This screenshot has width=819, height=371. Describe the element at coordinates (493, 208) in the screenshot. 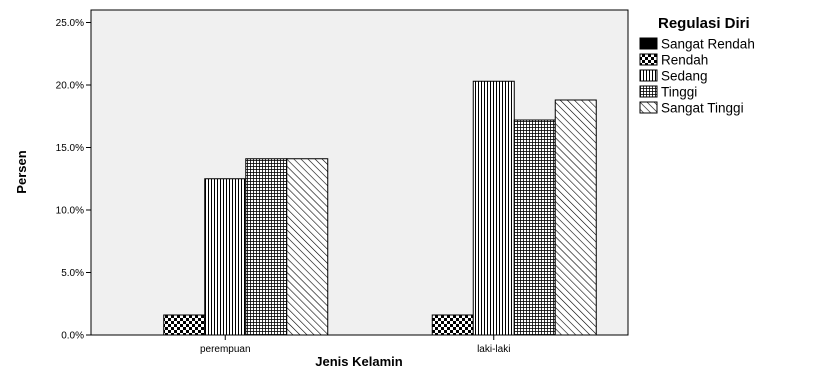

I see `bar-sedang-laki-laki` at that location.